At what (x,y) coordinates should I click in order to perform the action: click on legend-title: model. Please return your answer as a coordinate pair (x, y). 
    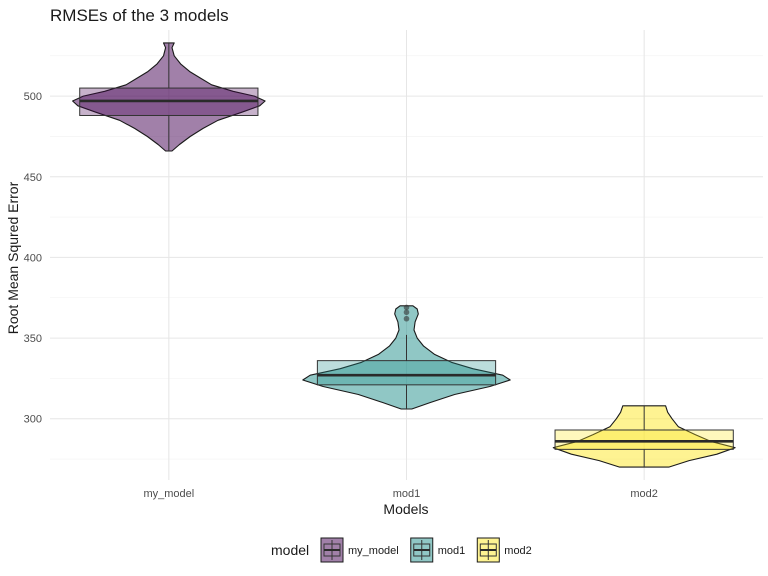
    Looking at the image, I should click on (290, 550).